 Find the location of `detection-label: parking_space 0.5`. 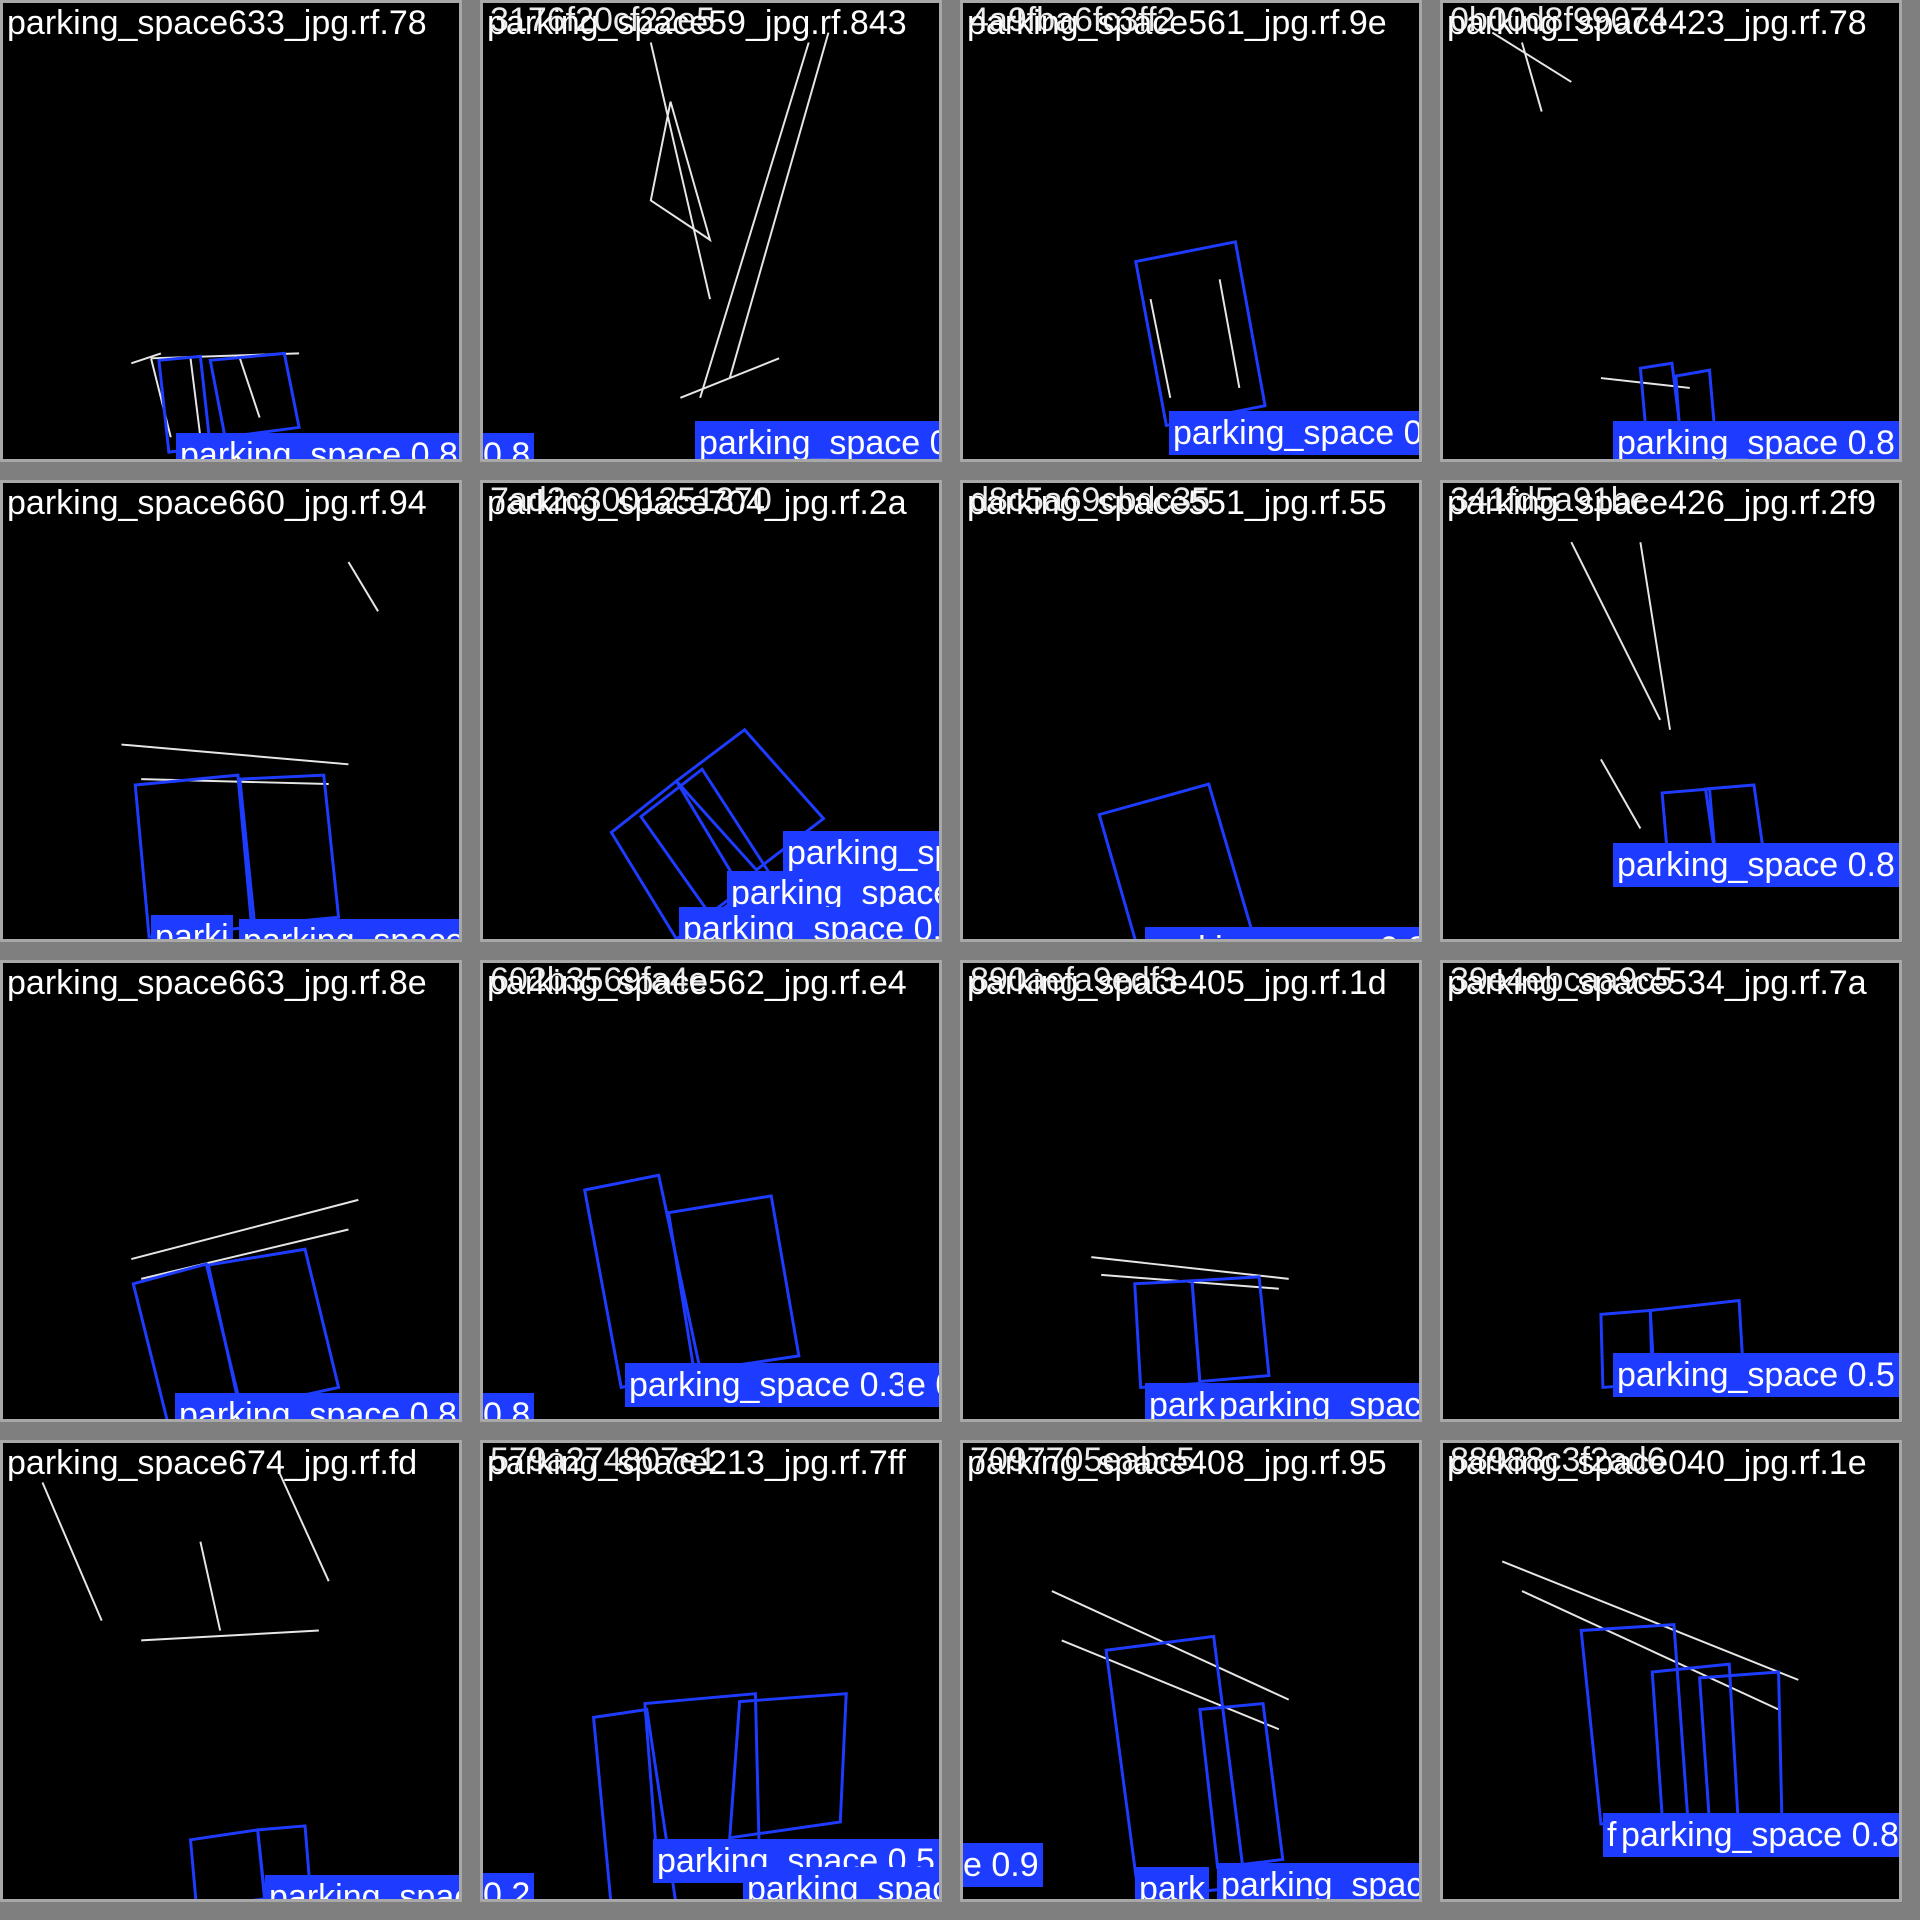

detection-label: parking_space 0.5 is located at coordinates (1756, 1375).